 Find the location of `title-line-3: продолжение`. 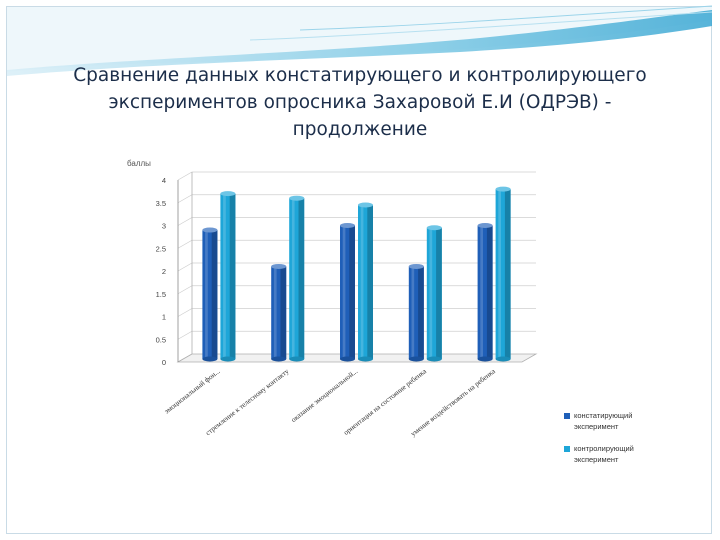

title-line-3: продолжение is located at coordinates (360, 129).